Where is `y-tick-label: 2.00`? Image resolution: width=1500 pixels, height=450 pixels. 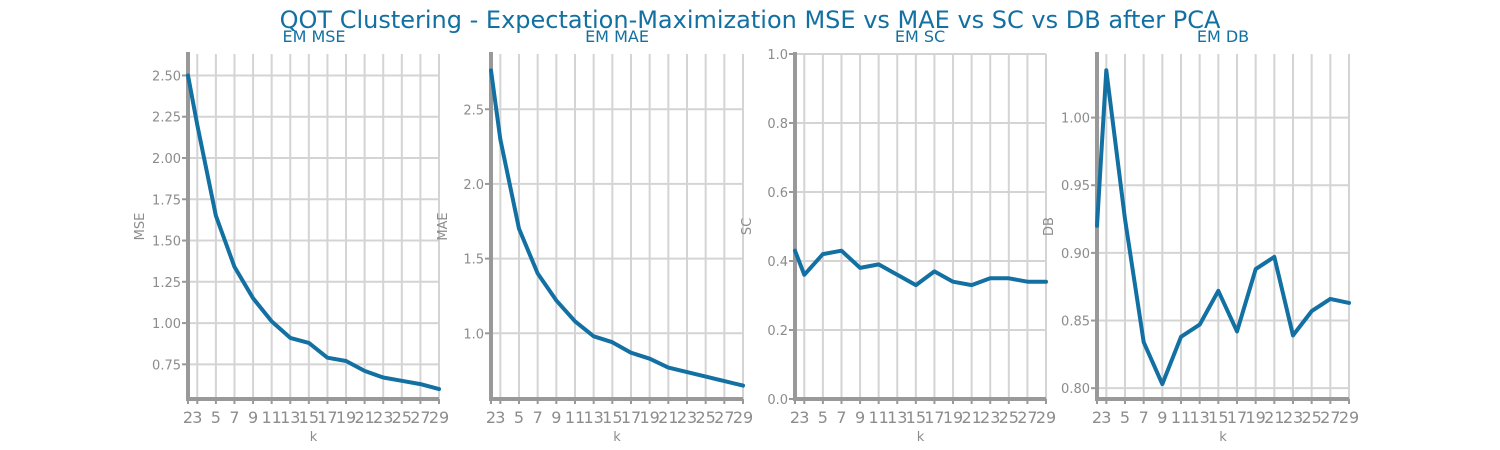 y-tick-label: 2.00 is located at coordinates (166, 159).